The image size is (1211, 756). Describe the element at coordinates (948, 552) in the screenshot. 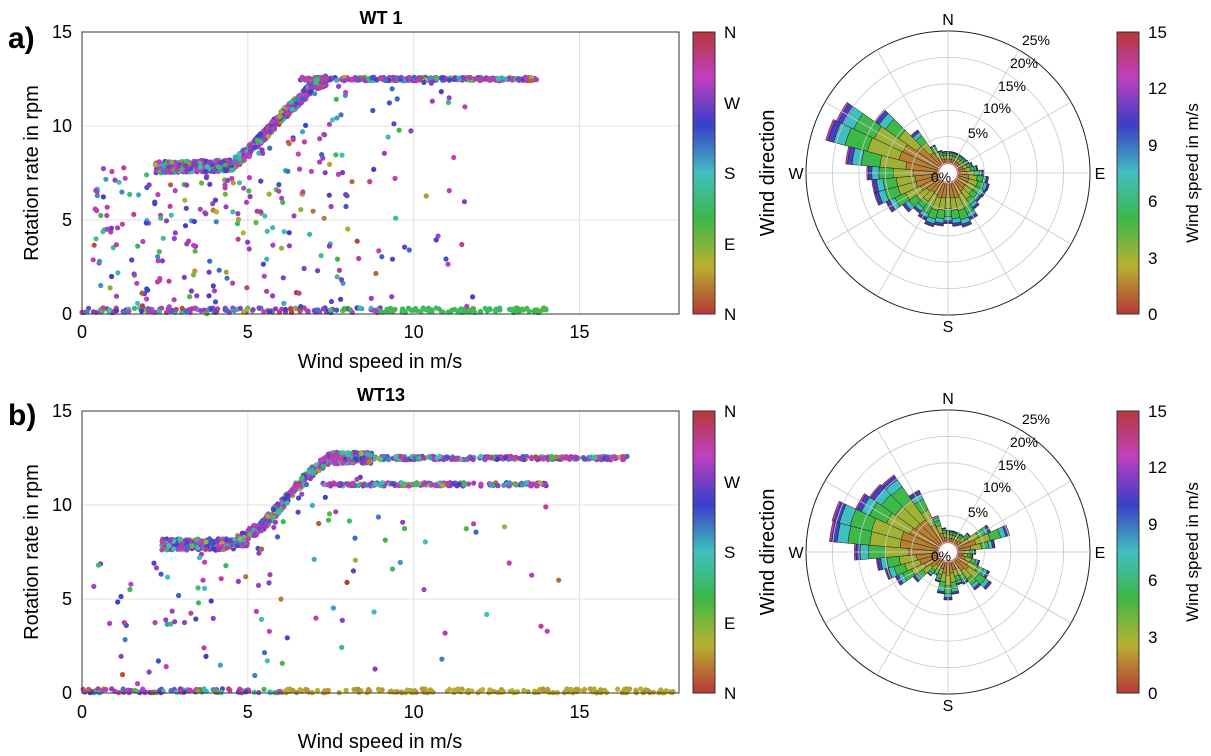

I see `rose-grid` at that location.